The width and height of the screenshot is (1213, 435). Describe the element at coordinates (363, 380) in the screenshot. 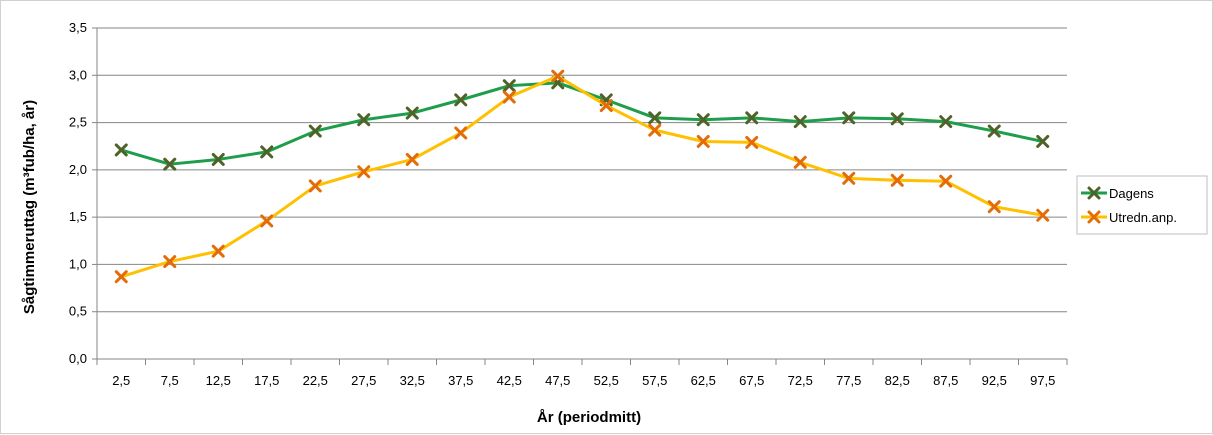

I see `x-tick-label: 27,5` at that location.